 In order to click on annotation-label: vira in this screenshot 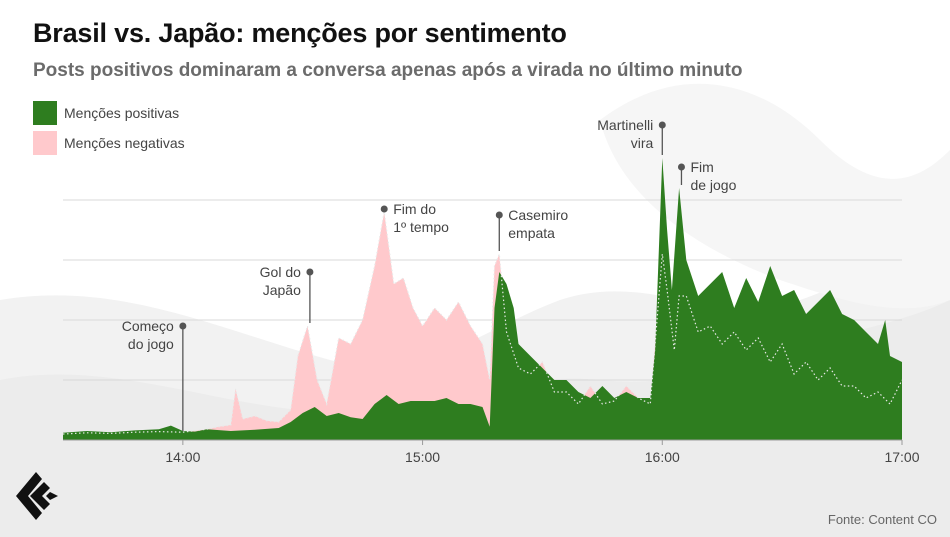, I will do `click(642, 143)`.